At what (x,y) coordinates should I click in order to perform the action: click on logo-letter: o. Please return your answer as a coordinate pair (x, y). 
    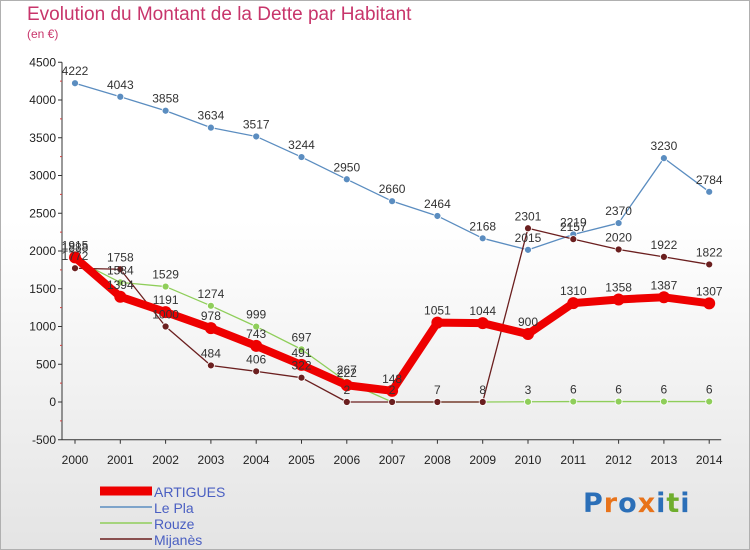
    Looking at the image, I should click on (628, 503).